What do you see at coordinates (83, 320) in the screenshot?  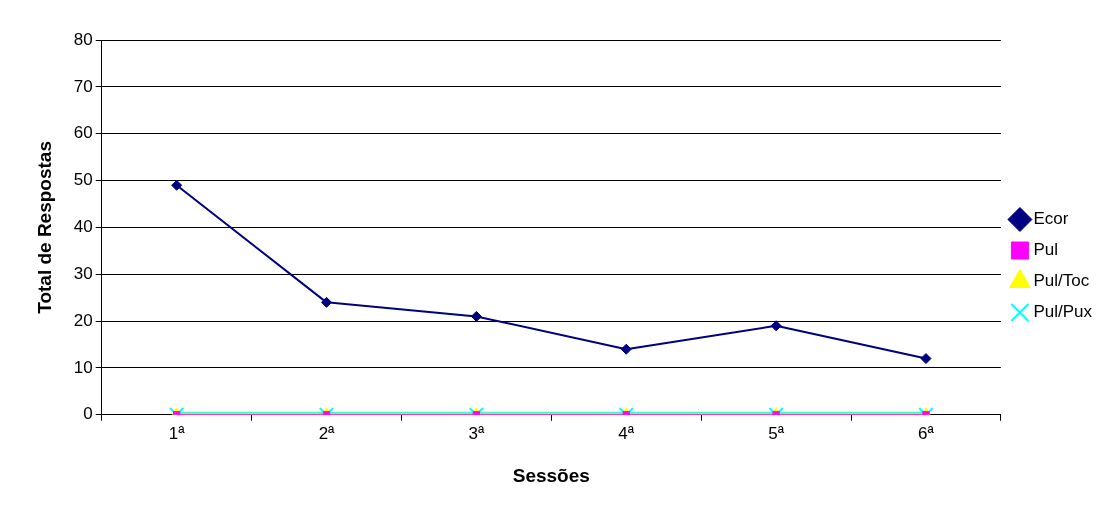 I see `y-tick-label: 20` at bounding box center [83, 320].